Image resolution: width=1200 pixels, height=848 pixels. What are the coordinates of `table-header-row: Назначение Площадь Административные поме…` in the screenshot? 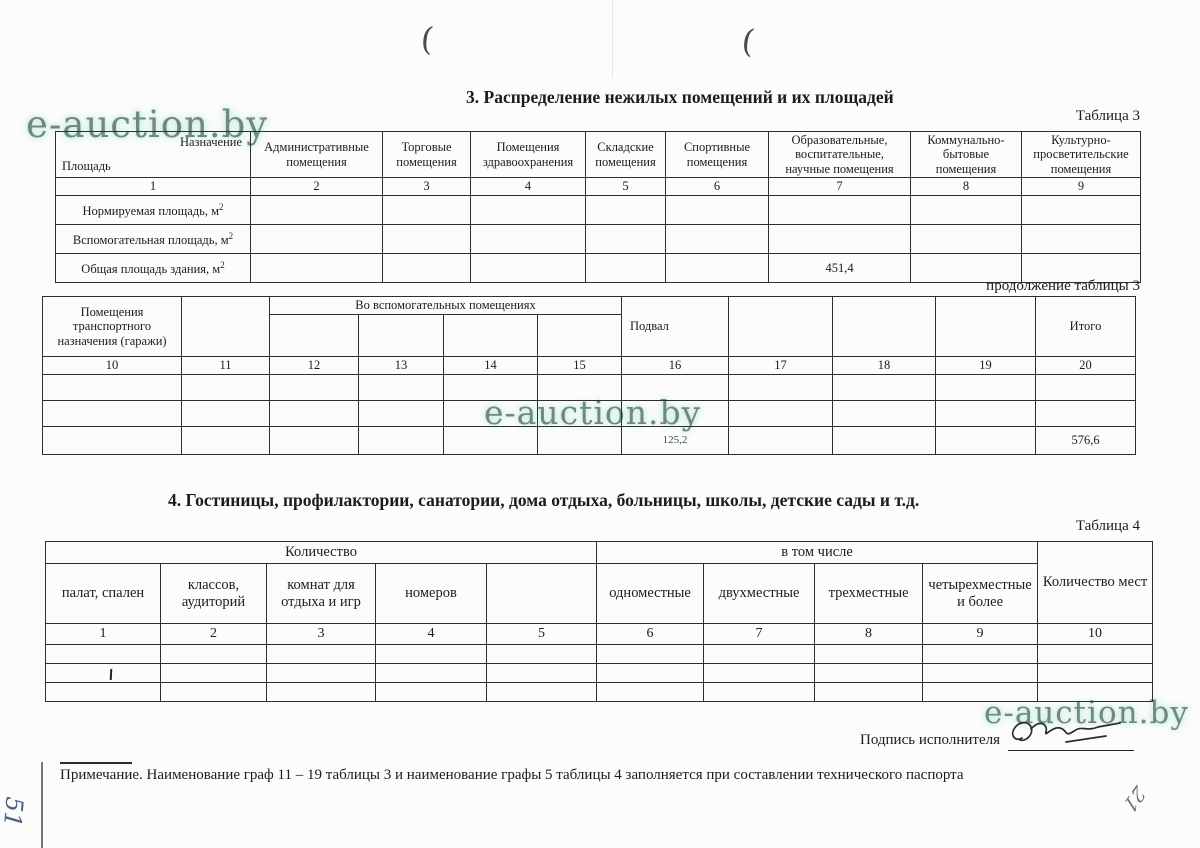 It's located at (598, 154).